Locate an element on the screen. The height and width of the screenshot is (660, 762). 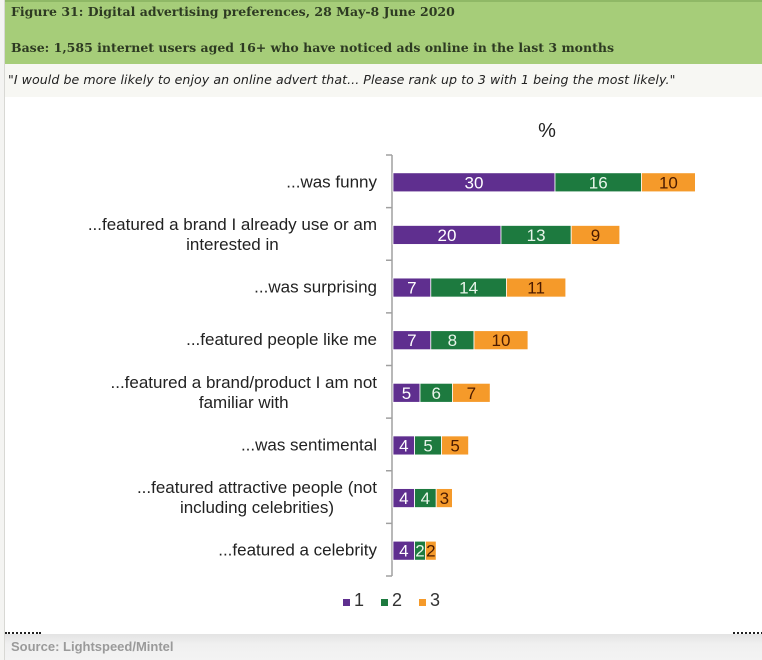
category-label-line: including celebrities) is located at coordinates (257, 507).